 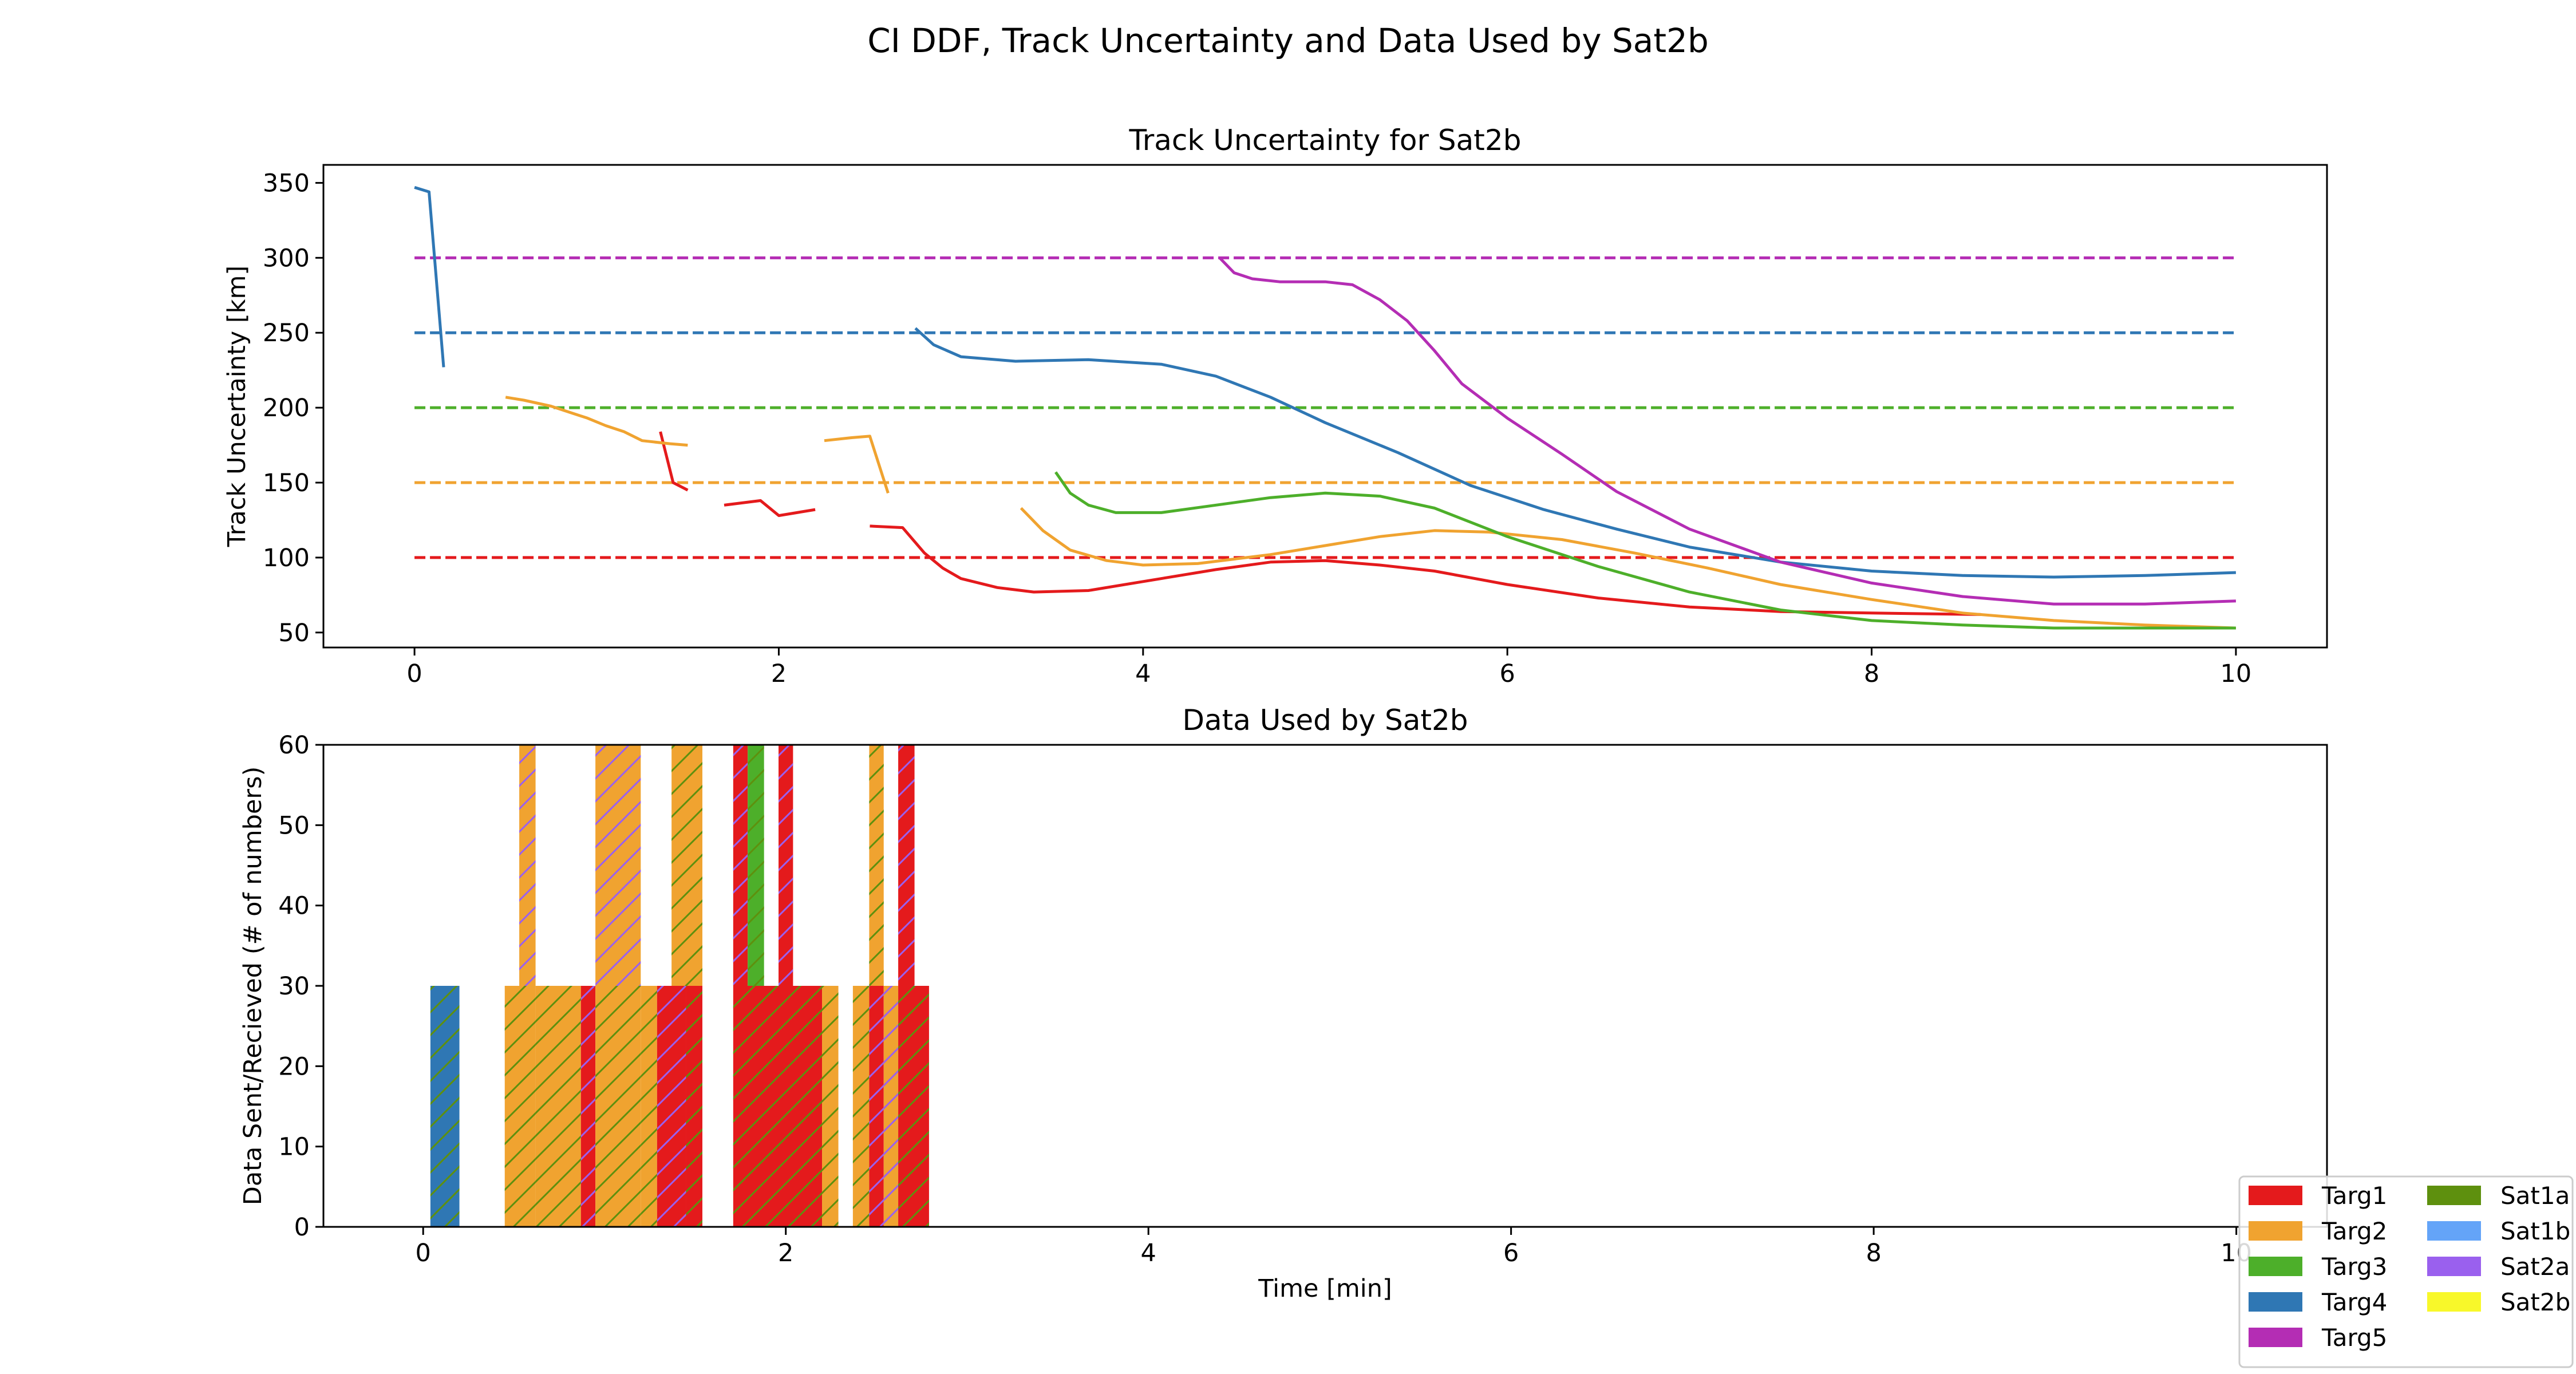 What do you see at coordinates (2454, 1266) in the screenshot?
I see `legend-swatch-sat2a` at bounding box center [2454, 1266].